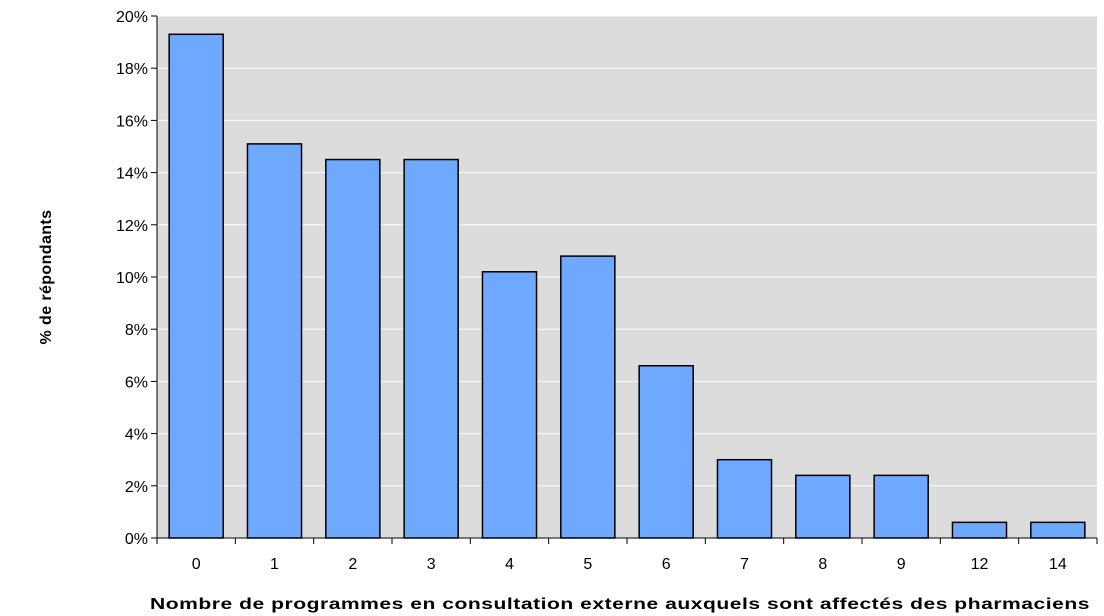 Image resolution: width=1104 pixels, height=616 pixels. Describe the element at coordinates (132, 278) in the screenshot. I see `y-tick-label: 10%` at that location.